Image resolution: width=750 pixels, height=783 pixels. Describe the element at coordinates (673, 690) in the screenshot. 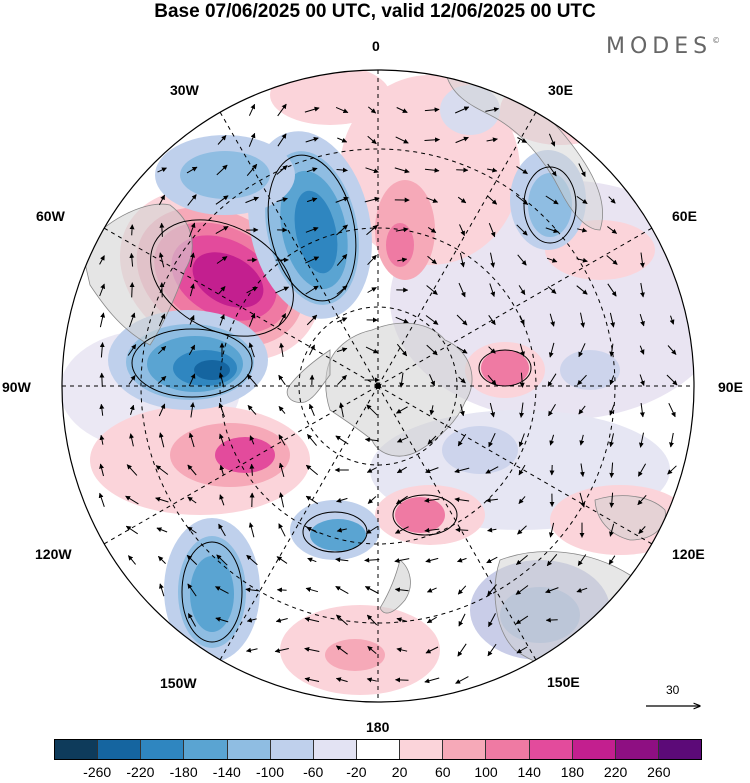

I see `reference-vector-label: 30` at that location.